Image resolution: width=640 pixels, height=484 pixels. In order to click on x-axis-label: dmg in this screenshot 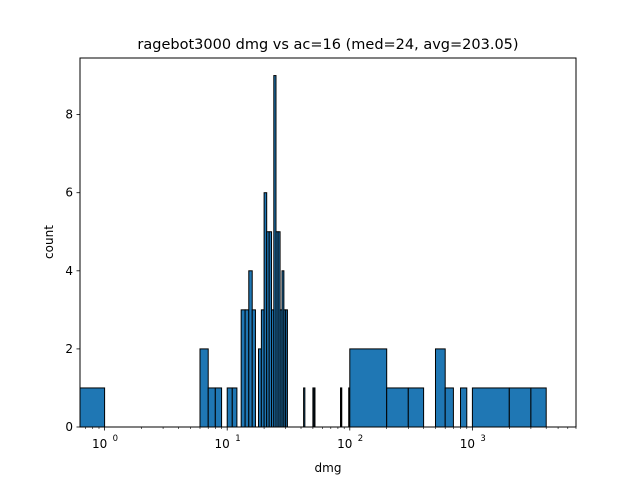, I will do `click(328, 468)`.